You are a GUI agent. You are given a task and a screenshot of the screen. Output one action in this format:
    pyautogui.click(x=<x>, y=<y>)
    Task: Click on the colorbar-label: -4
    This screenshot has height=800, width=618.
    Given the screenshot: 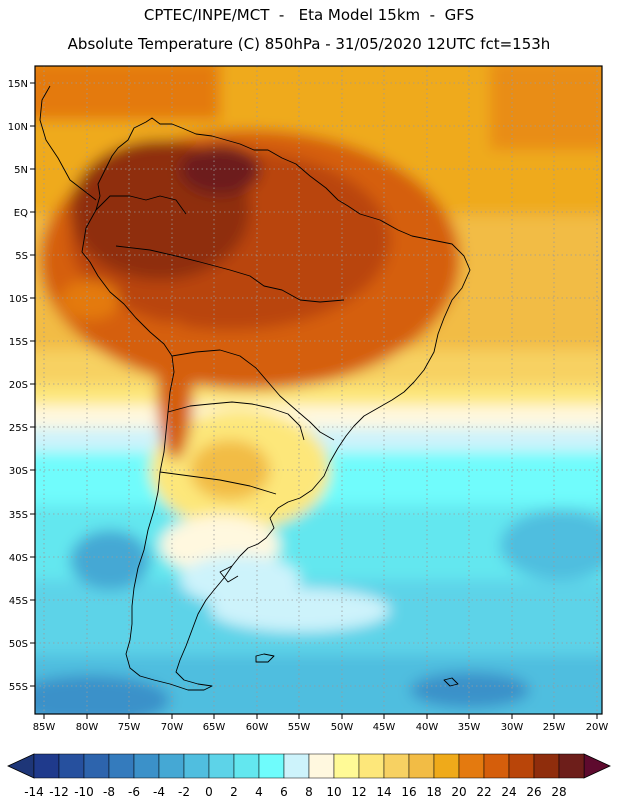 What is the action you would take?
    pyautogui.click(x=159, y=792)
    